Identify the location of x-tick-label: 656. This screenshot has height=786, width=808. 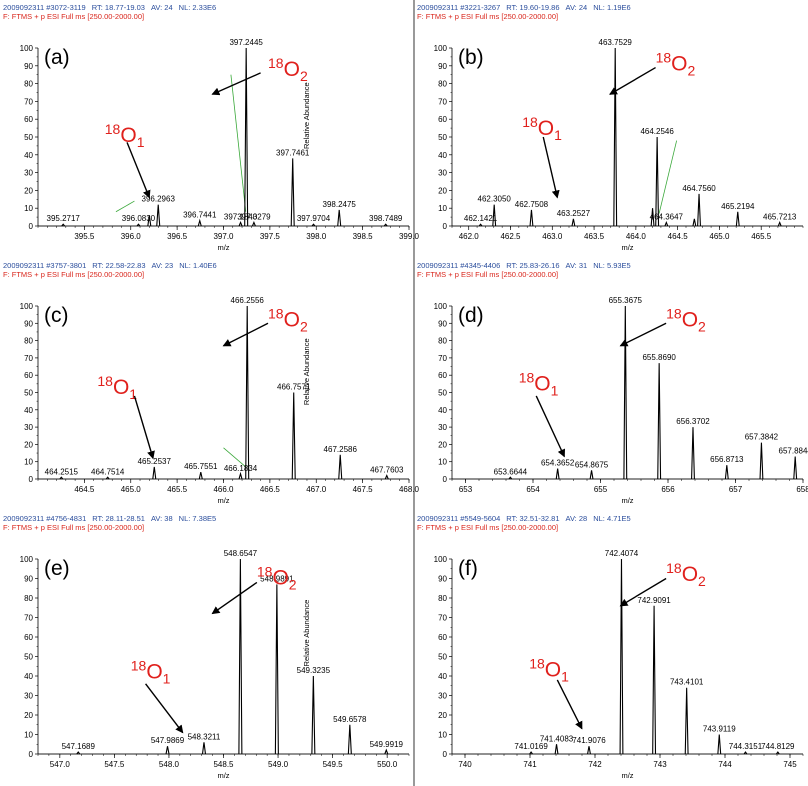
(668, 489).